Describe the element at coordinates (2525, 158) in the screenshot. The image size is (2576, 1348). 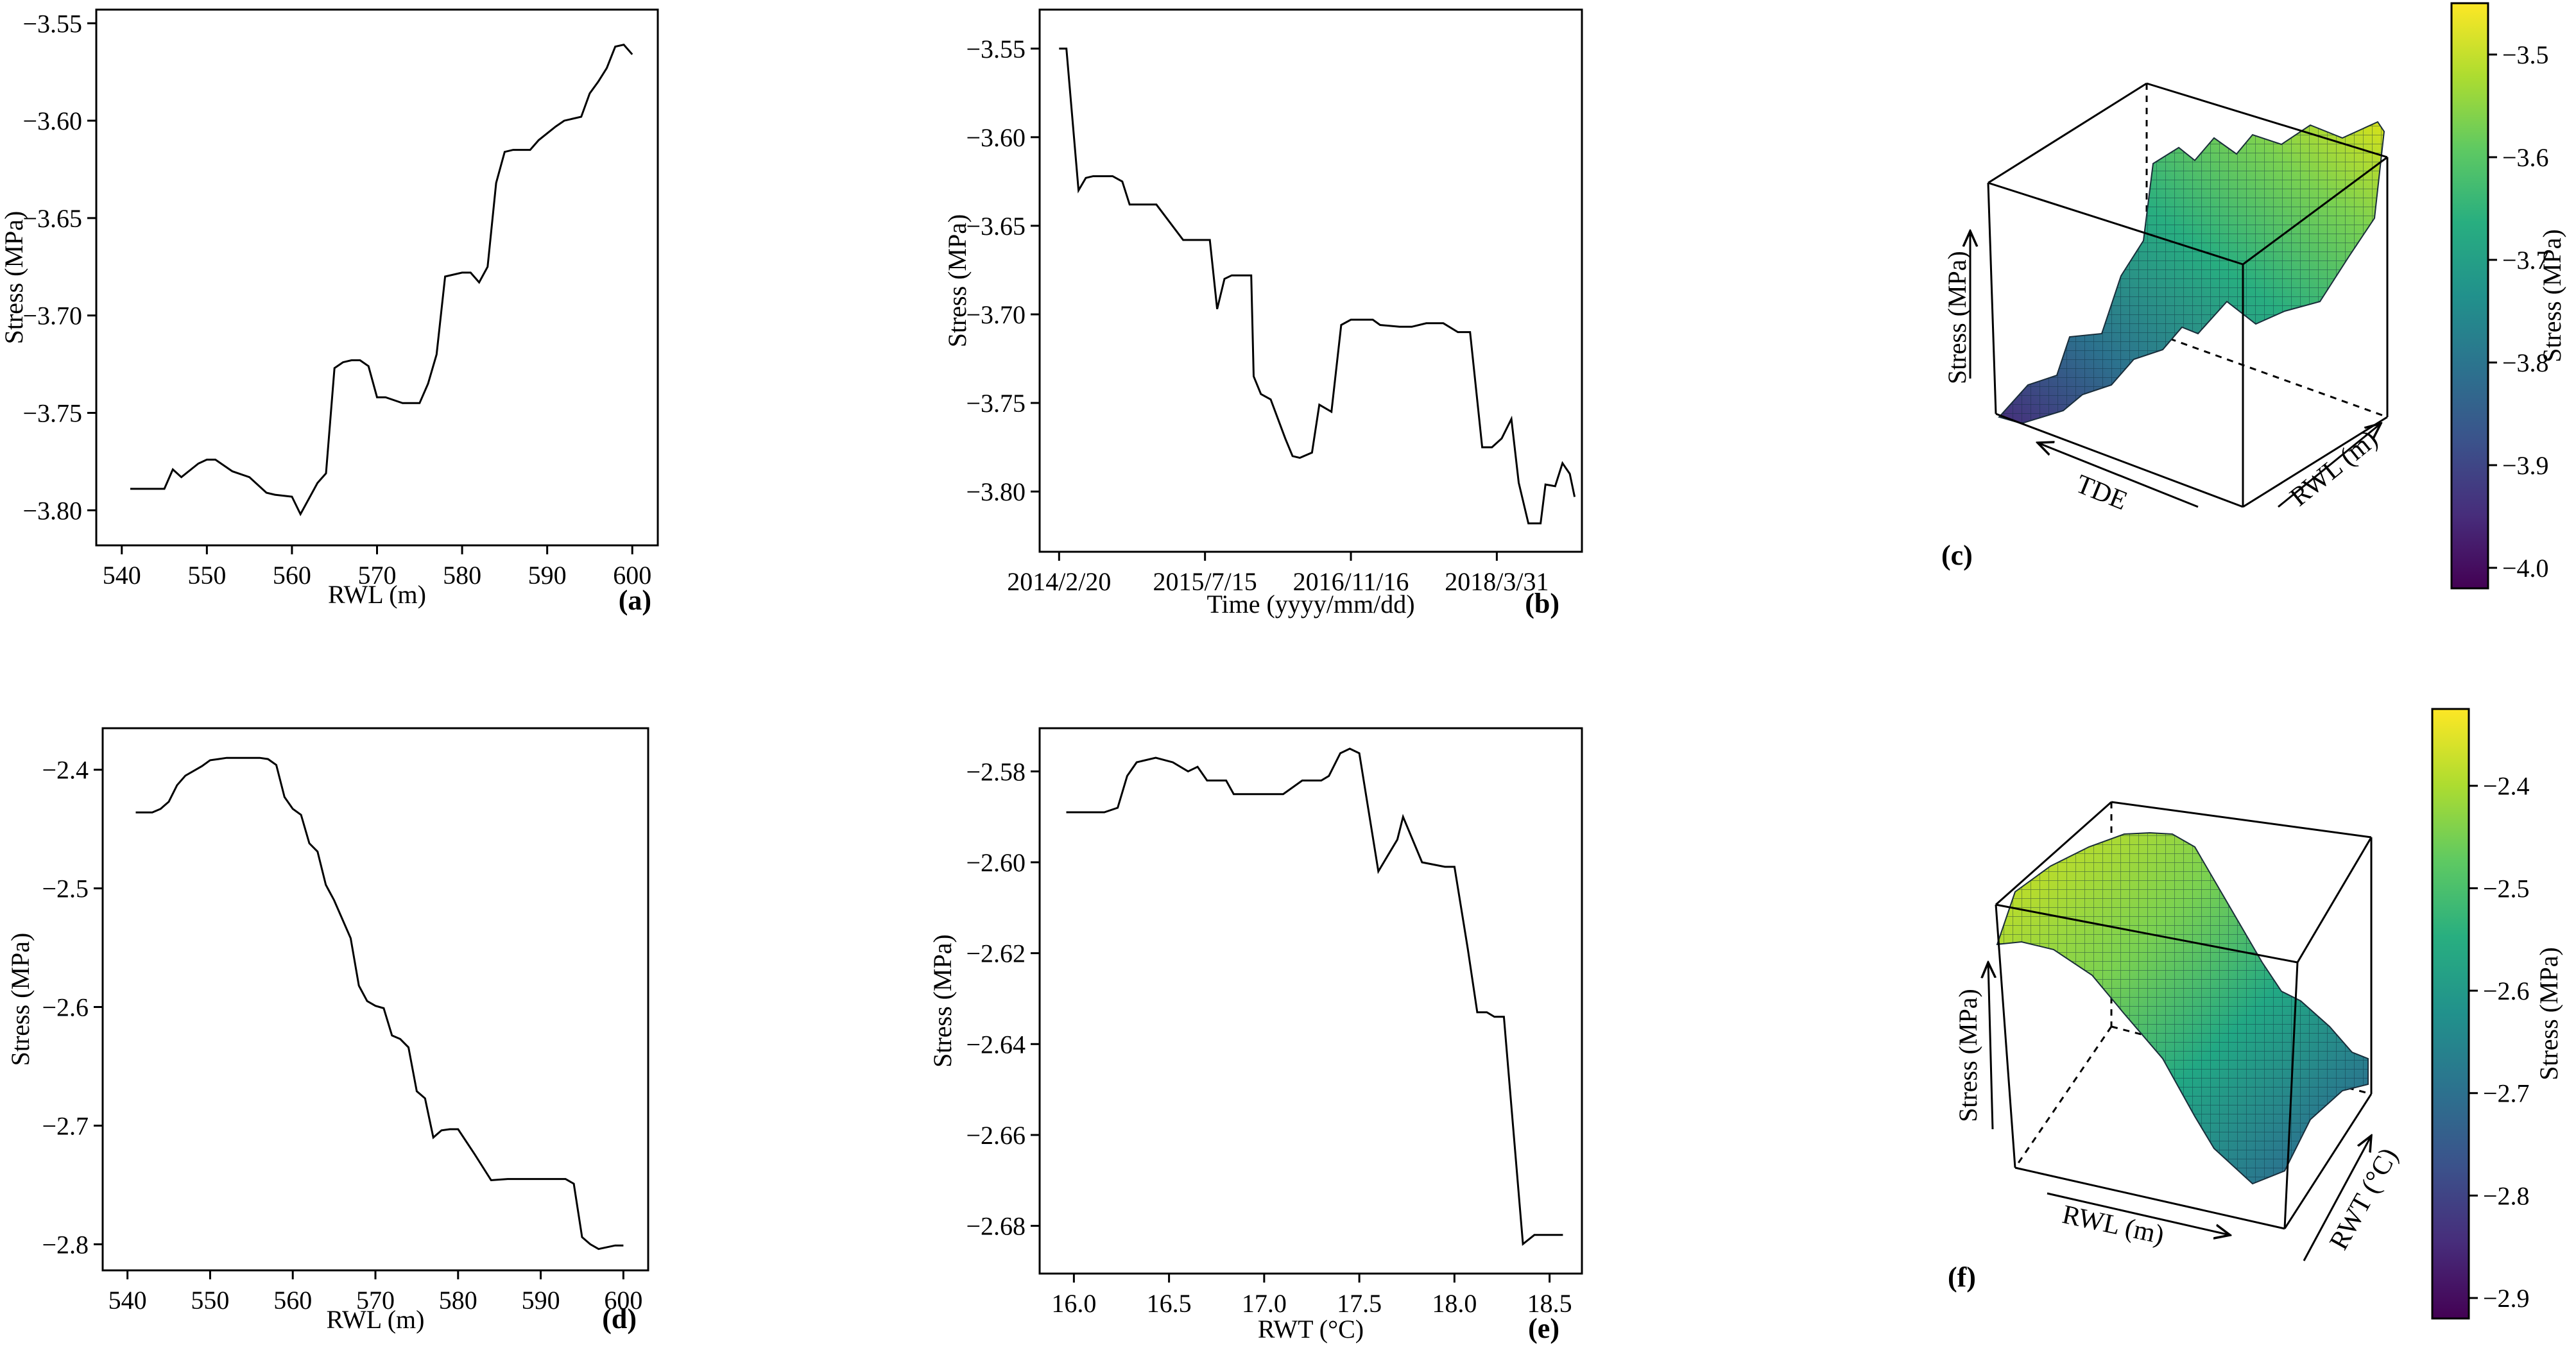
I see `colorbar-tick-label: −3.6` at that location.